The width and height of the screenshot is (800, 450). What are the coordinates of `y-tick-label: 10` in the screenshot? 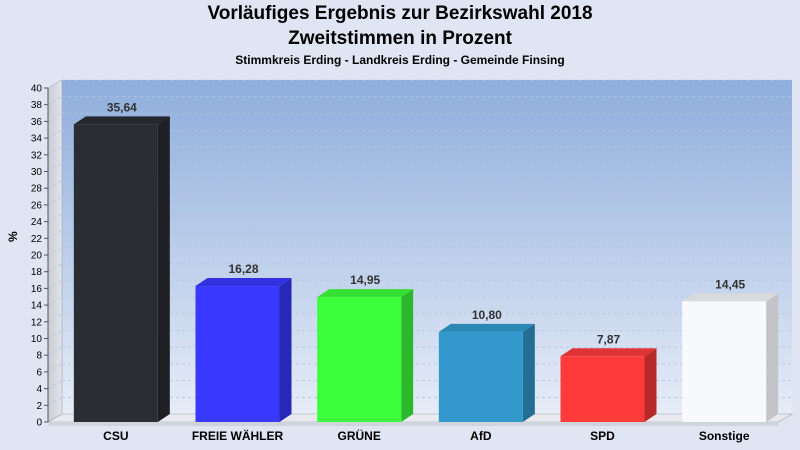 It's located at (37, 339).